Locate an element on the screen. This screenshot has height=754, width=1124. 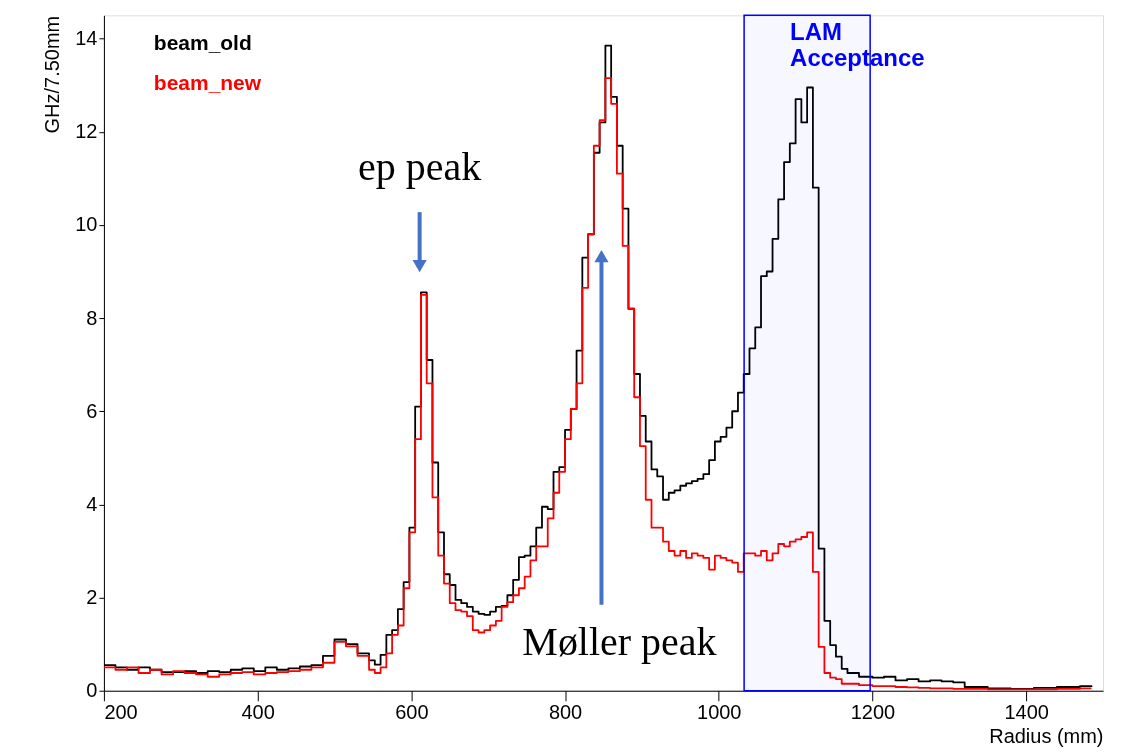
x-tick-label: 1200 is located at coordinates (873, 712).